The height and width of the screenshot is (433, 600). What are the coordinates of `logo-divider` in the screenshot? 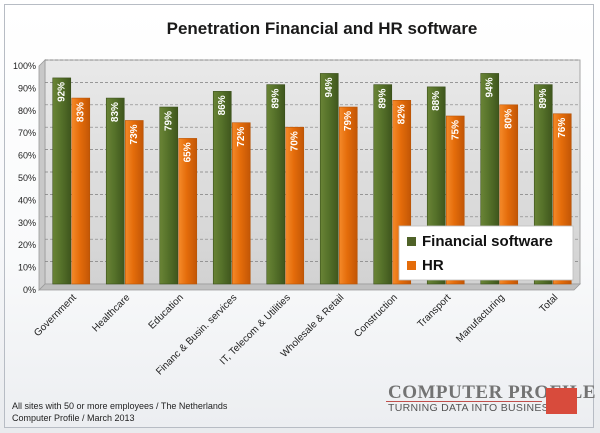 It's located at (464, 401).